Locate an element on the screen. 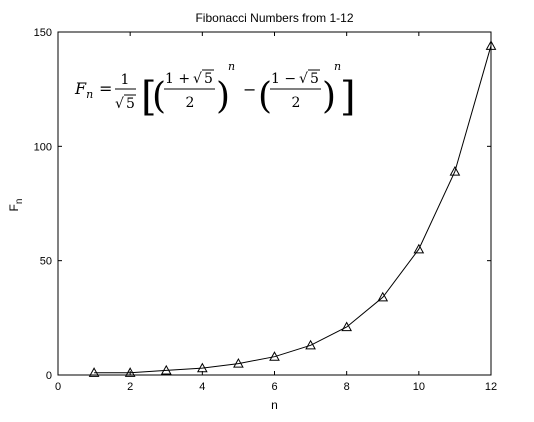 This screenshot has width=534, height=422. y-tick-label: 0 is located at coordinates (49, 376).